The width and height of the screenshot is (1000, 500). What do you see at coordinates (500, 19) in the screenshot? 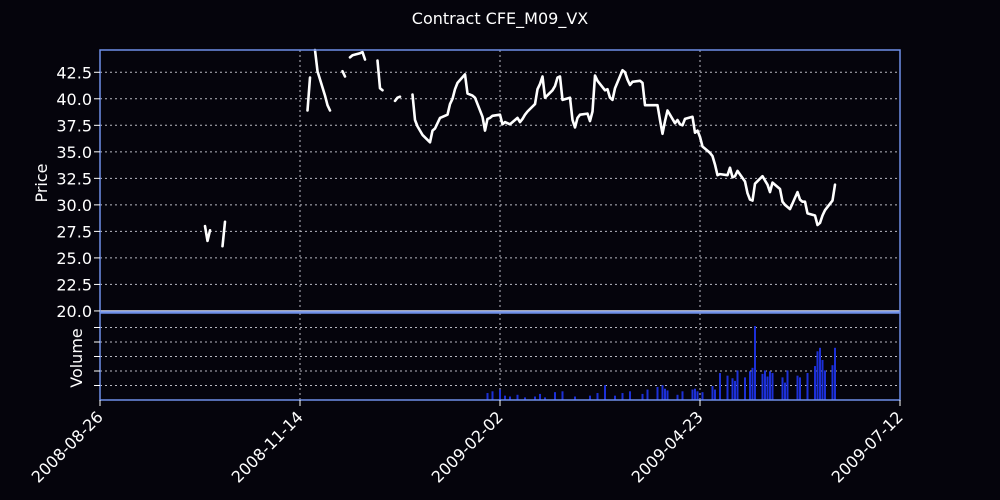
I see `chart-title: Contract CFE_M09_VX` at bounding box center [500, 19].